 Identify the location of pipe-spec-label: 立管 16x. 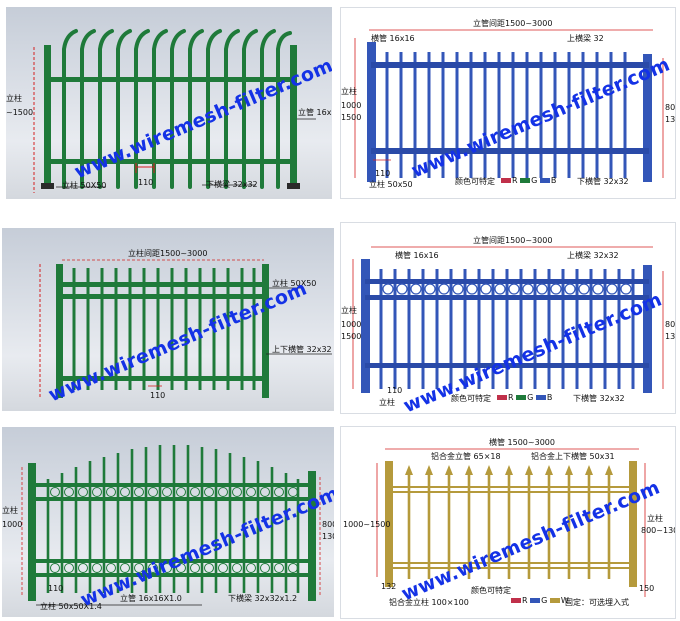
(315, 112).